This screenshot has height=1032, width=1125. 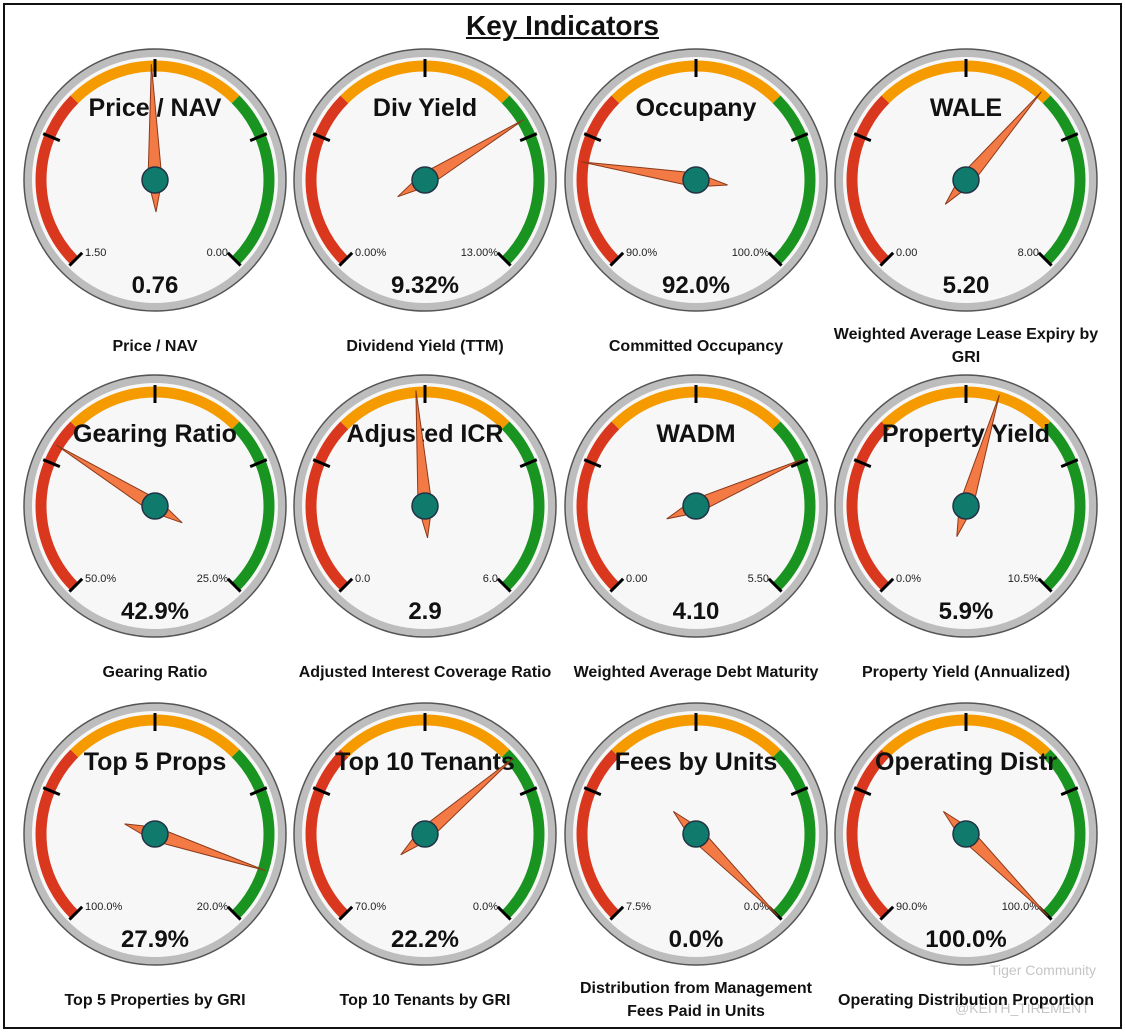 What do you see at coordinates (1028, 253) in the screenshot?
I see `max-label: 8.00` at bounding box center [1028, 253].